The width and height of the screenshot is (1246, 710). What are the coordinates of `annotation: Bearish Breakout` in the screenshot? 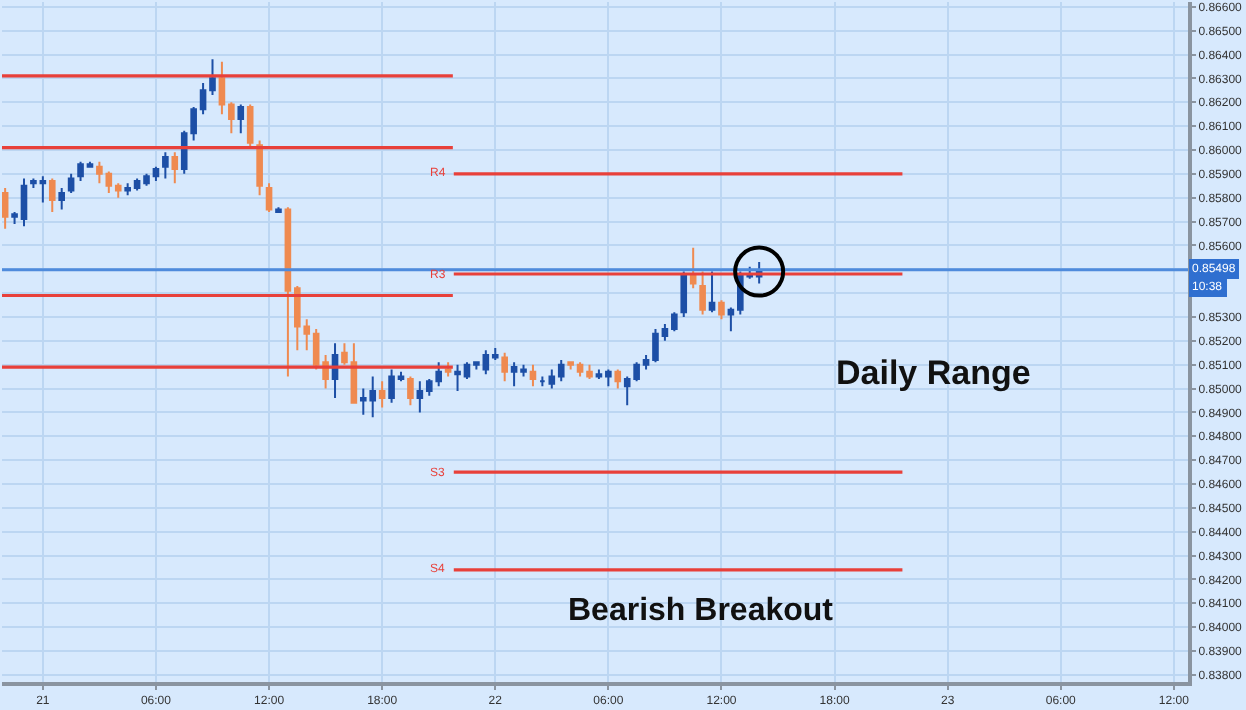 It's located at (701, 611).